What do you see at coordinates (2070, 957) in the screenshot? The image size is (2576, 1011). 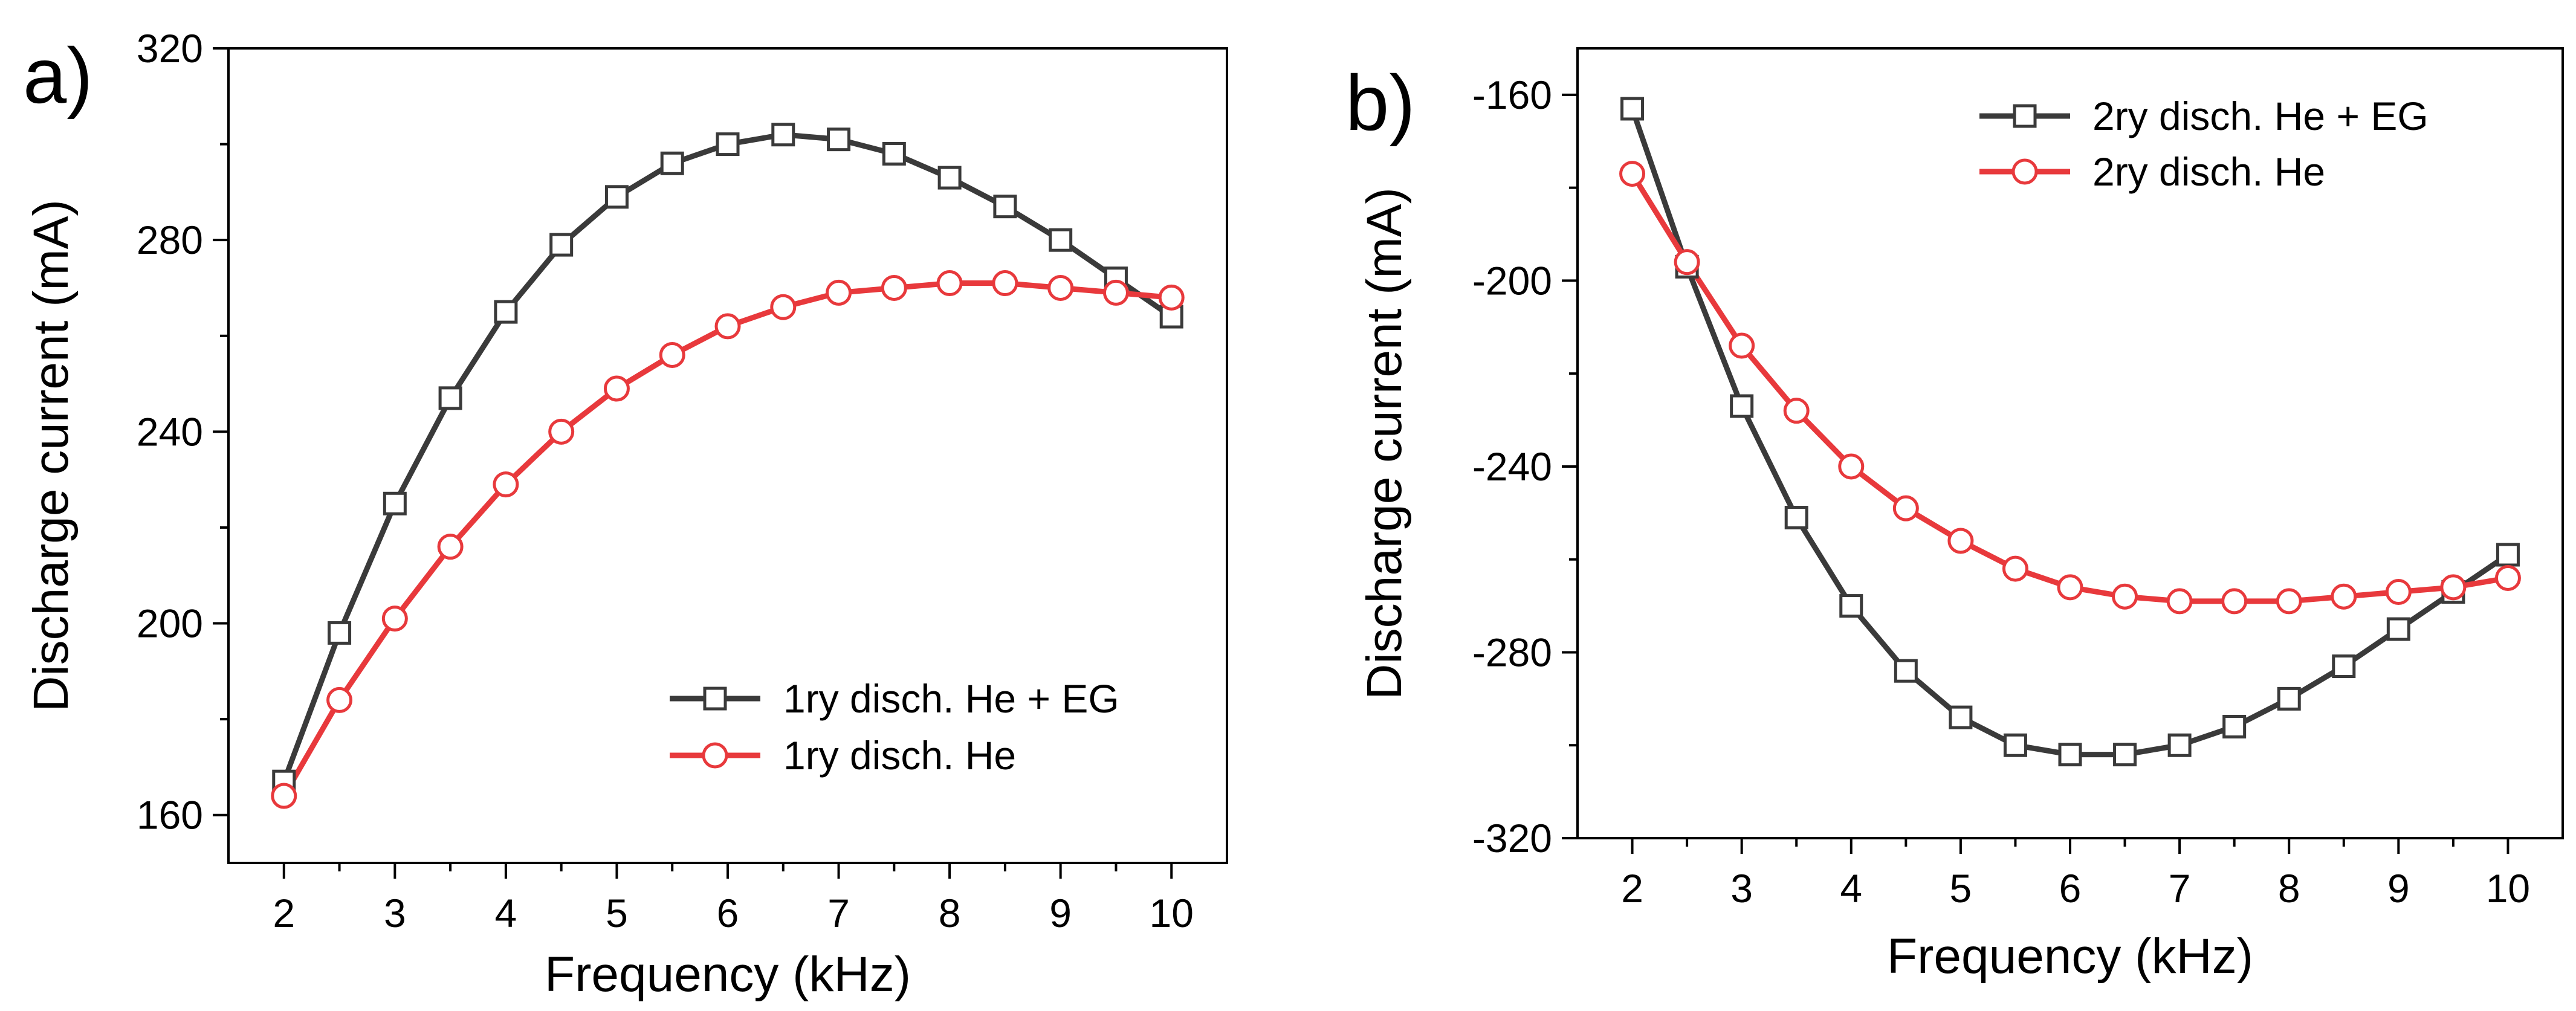 I see `x-axis-title-b: Frequency (kHz)` at bounding box center [2070, 957].